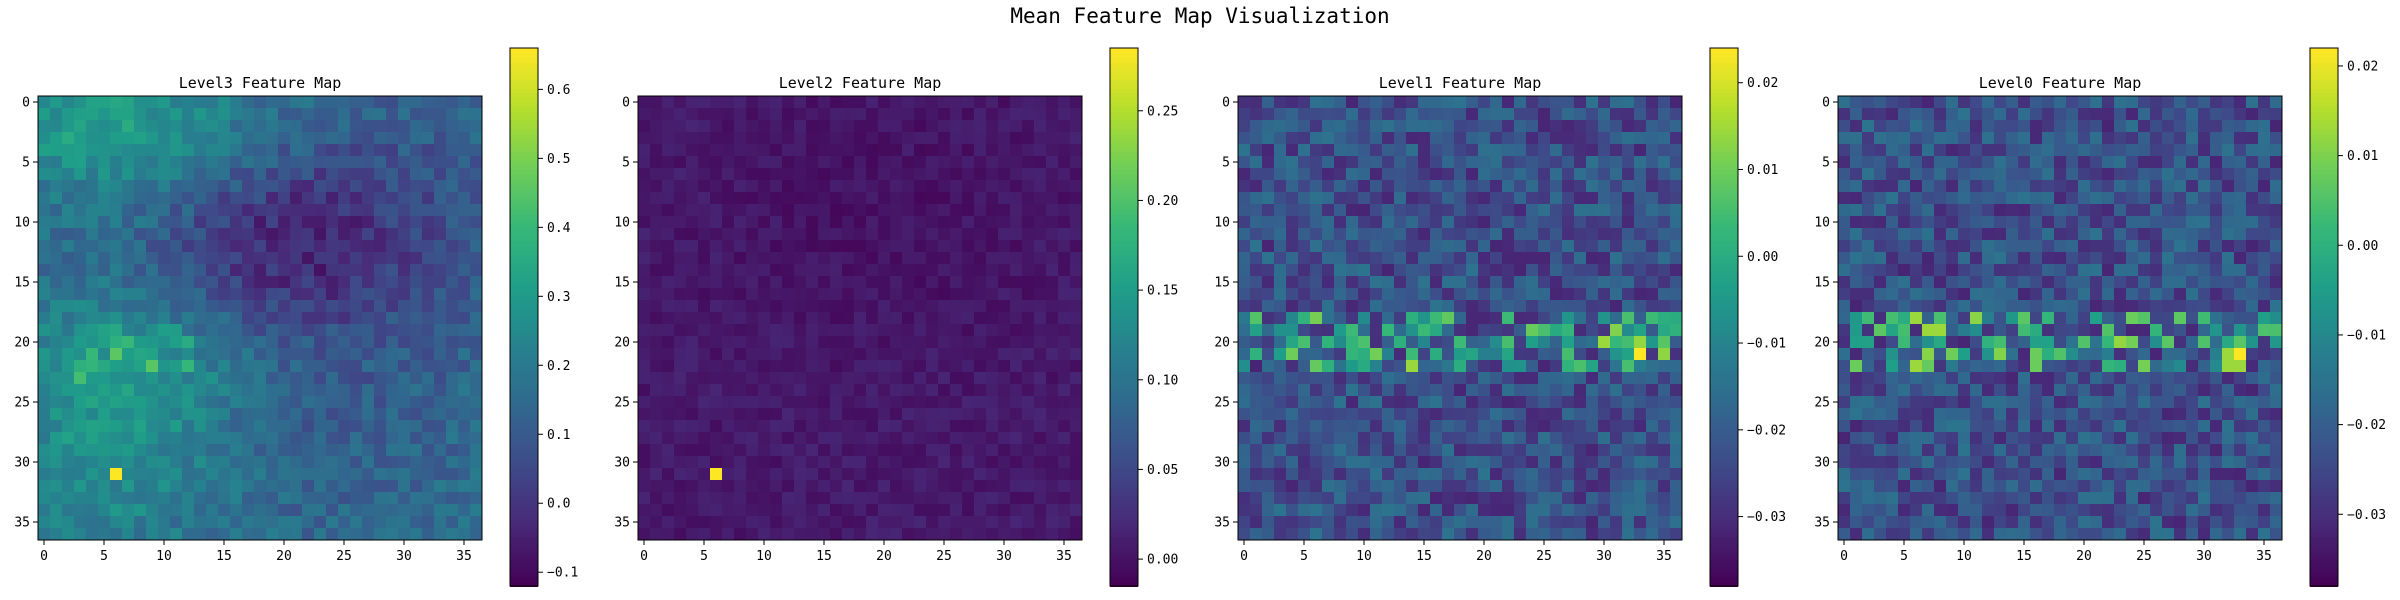 The image size is (2400, 600). I want to click on colorbar-tick-label: 0.10, so click(1162, 380).